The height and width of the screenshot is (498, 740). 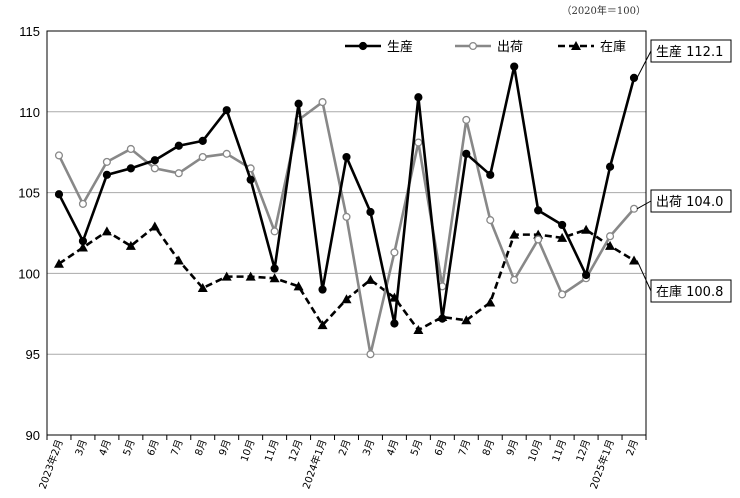 I want to click on callout-label: 在庫 100.8, so click(x=689, y=292).